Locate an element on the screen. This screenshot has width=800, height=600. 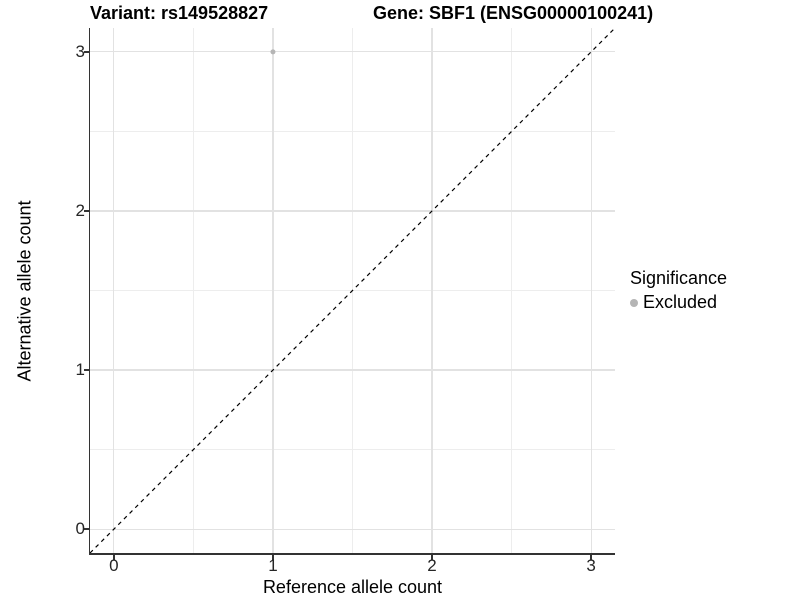
x-tick-label: 1 is located at coordinates (273, 565).